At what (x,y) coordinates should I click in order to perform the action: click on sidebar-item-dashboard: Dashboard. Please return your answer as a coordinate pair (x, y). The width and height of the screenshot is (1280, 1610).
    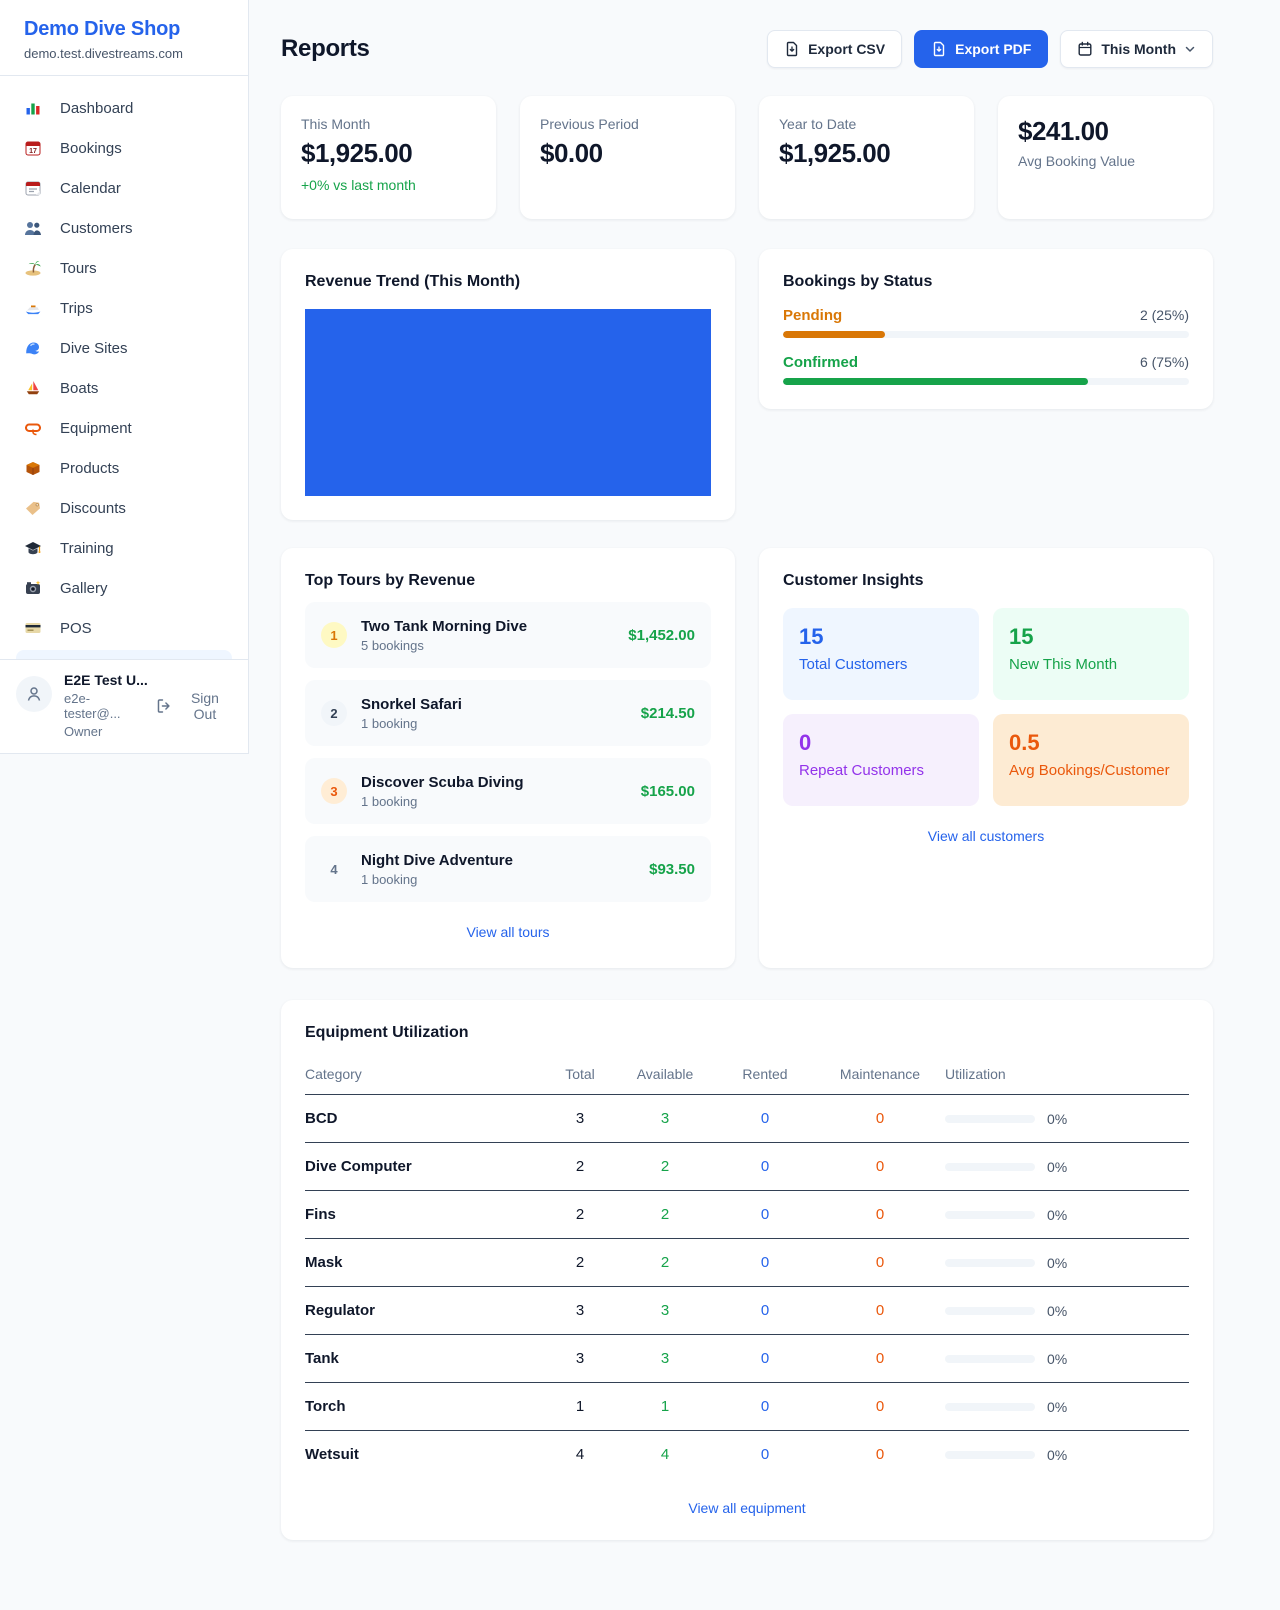
    Looking at the image, I should click on (124, 108).